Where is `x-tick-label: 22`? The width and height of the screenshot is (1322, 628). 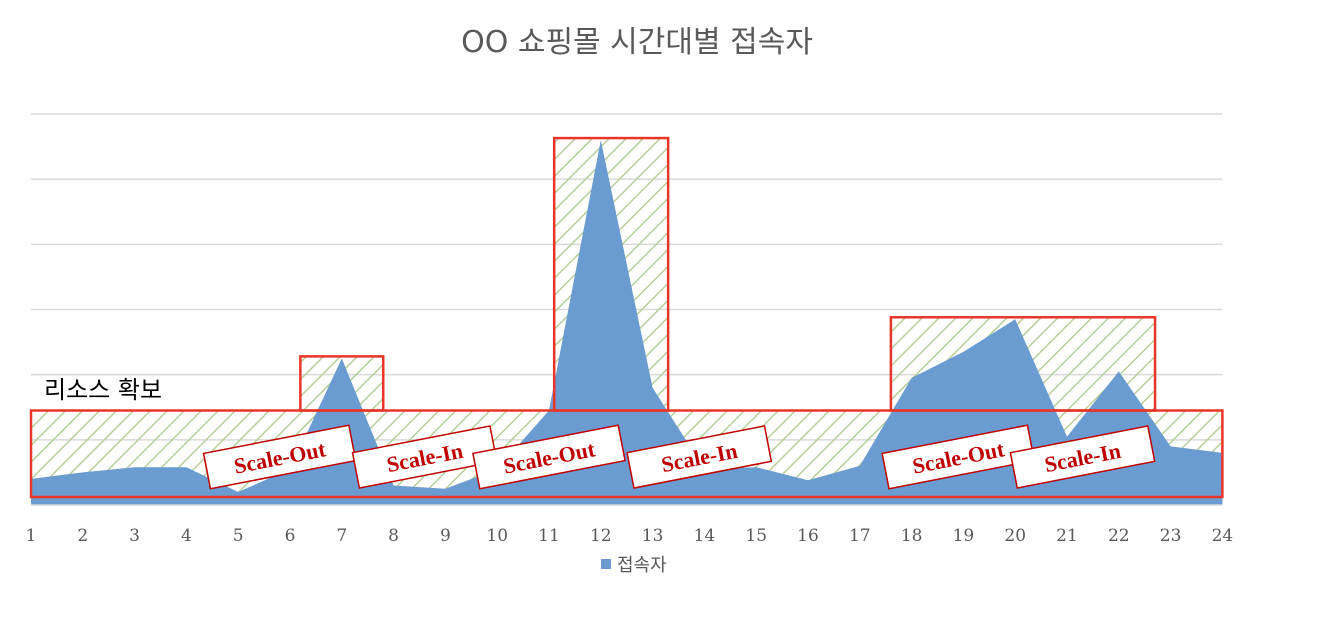
x-tick-label: 22 is located at coordinates (1119, 536).